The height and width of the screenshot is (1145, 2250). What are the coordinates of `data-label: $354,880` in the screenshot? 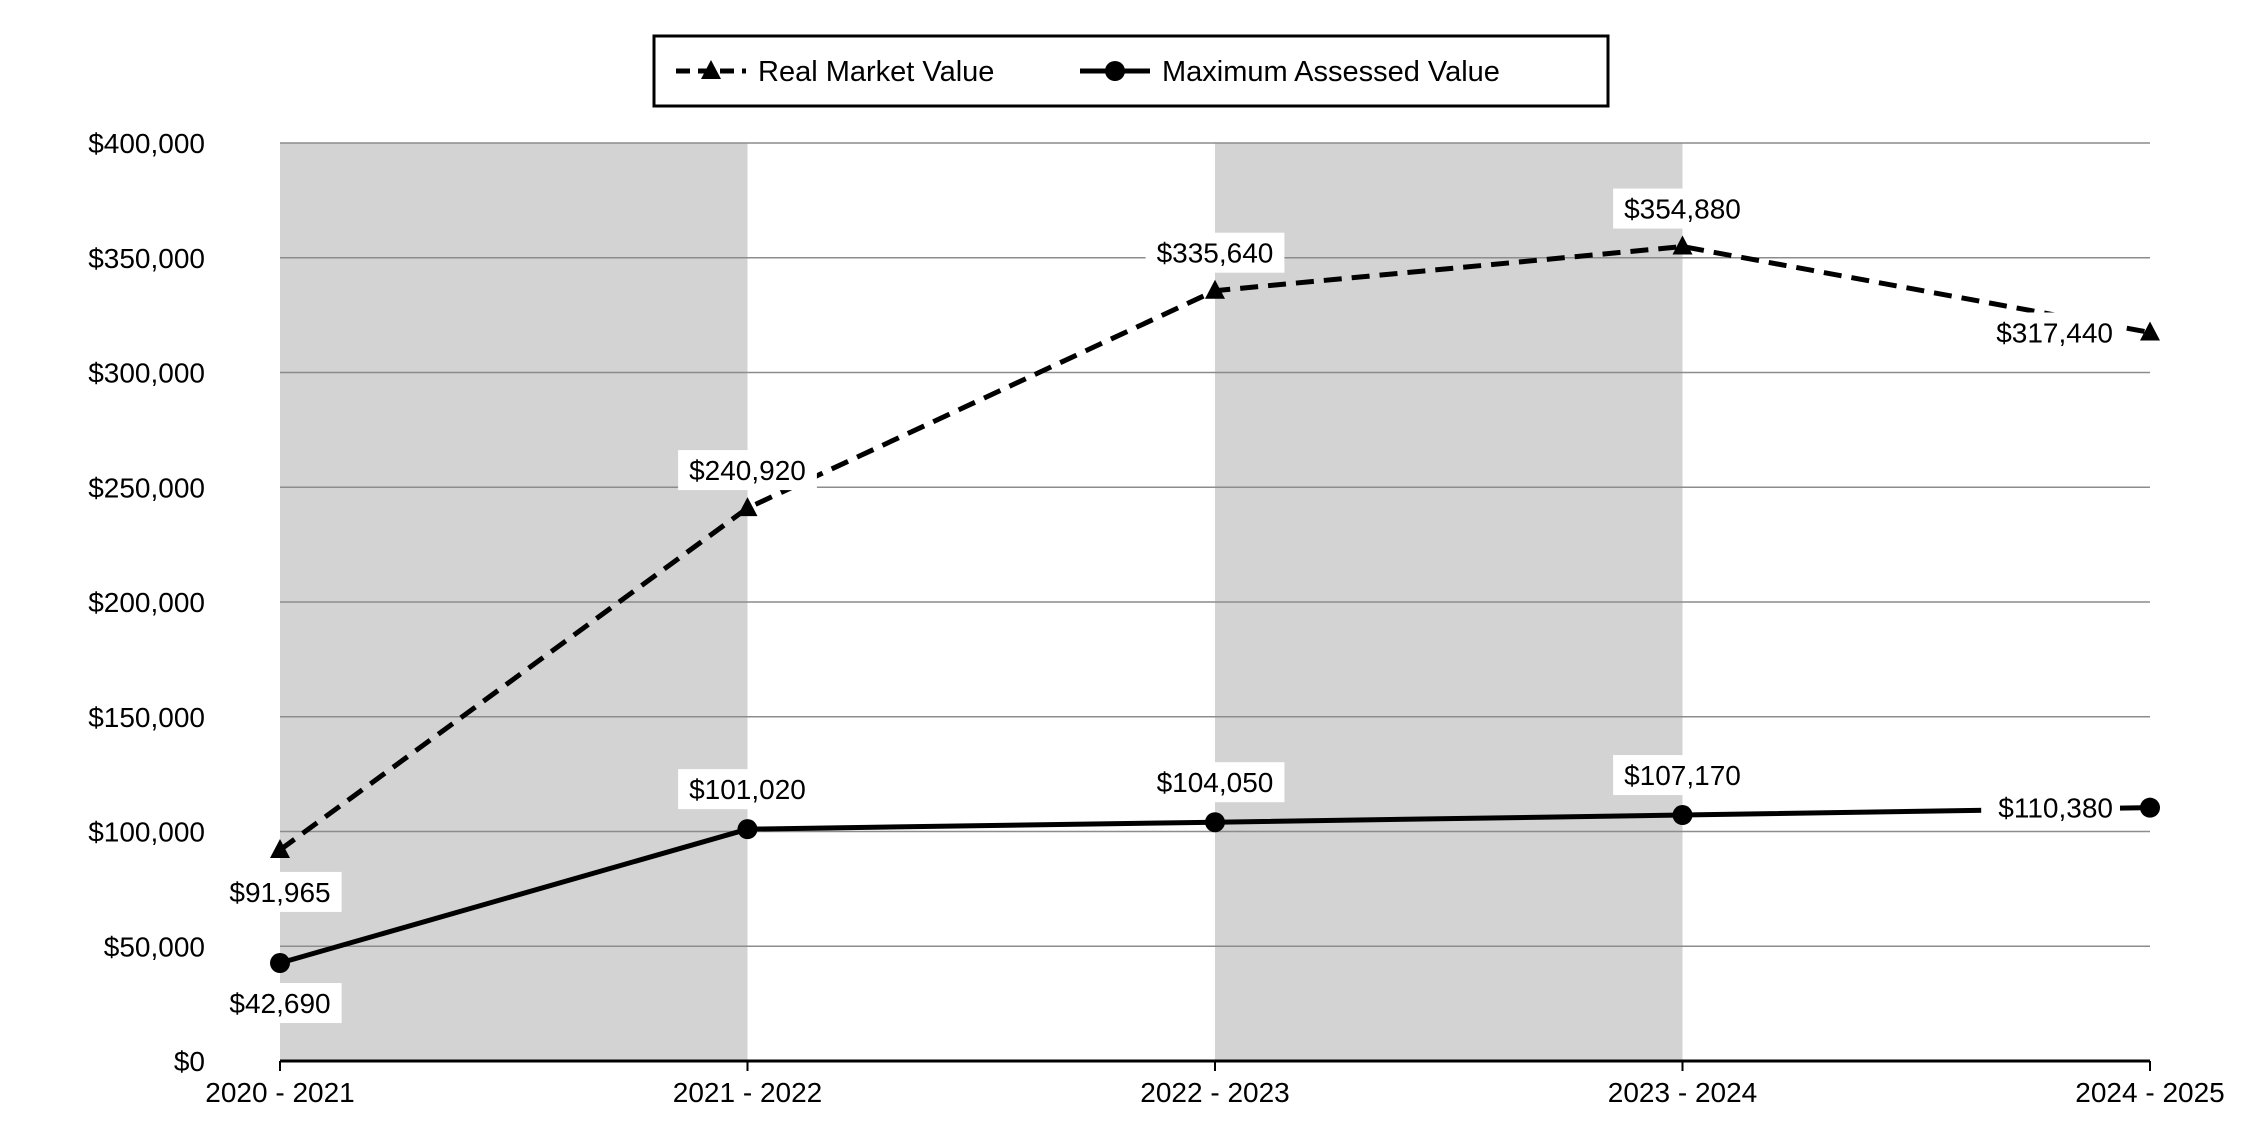 It's located at (1682, 209).